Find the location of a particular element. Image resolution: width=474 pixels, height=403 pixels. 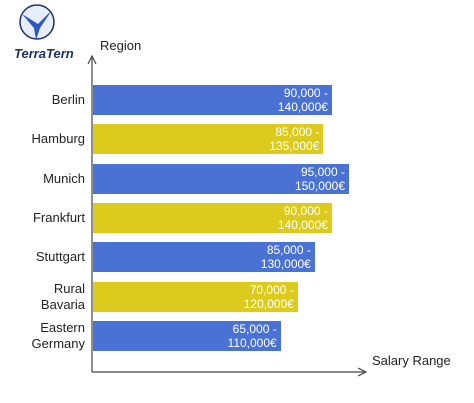

value-label: 85,000 - 130,000€ is located at coordinates (285, 257).